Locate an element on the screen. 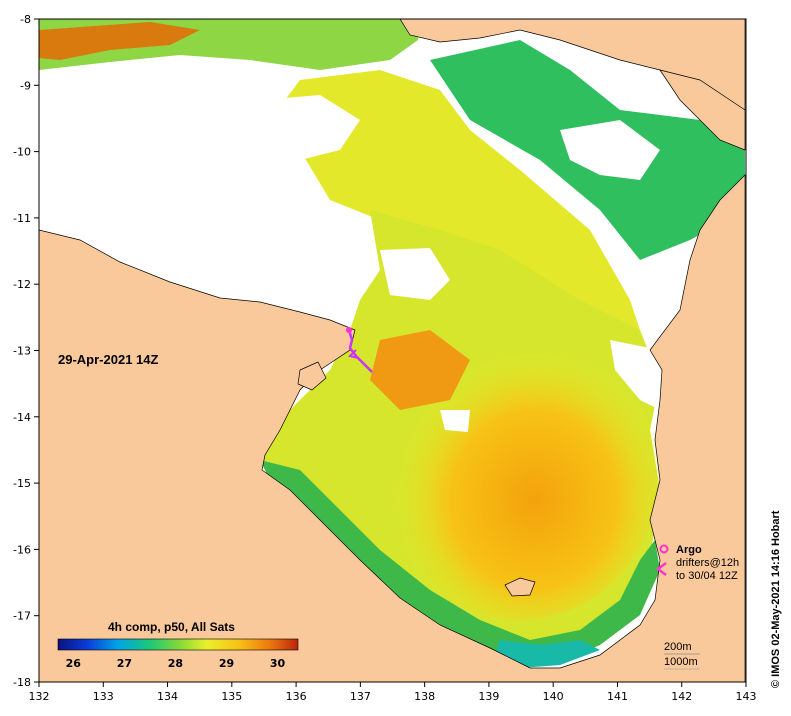 This screenshot has height=716, width=791. lon-tick-label: 142 is located at coordinates (681, 696).